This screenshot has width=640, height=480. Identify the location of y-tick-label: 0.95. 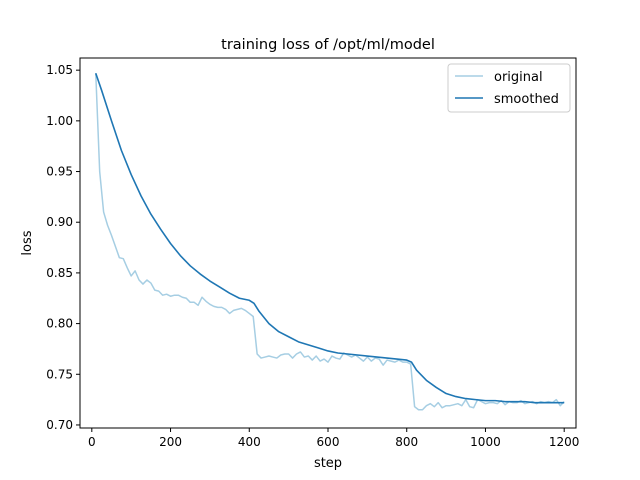
(59, 172).